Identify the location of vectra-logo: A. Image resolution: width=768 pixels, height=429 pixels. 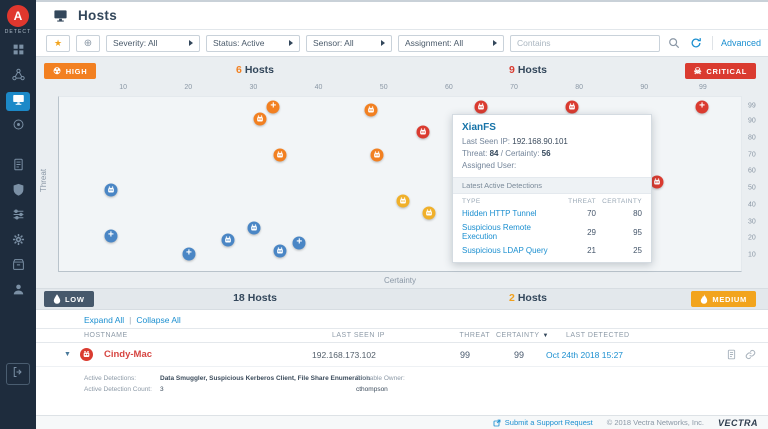
(18, 16).